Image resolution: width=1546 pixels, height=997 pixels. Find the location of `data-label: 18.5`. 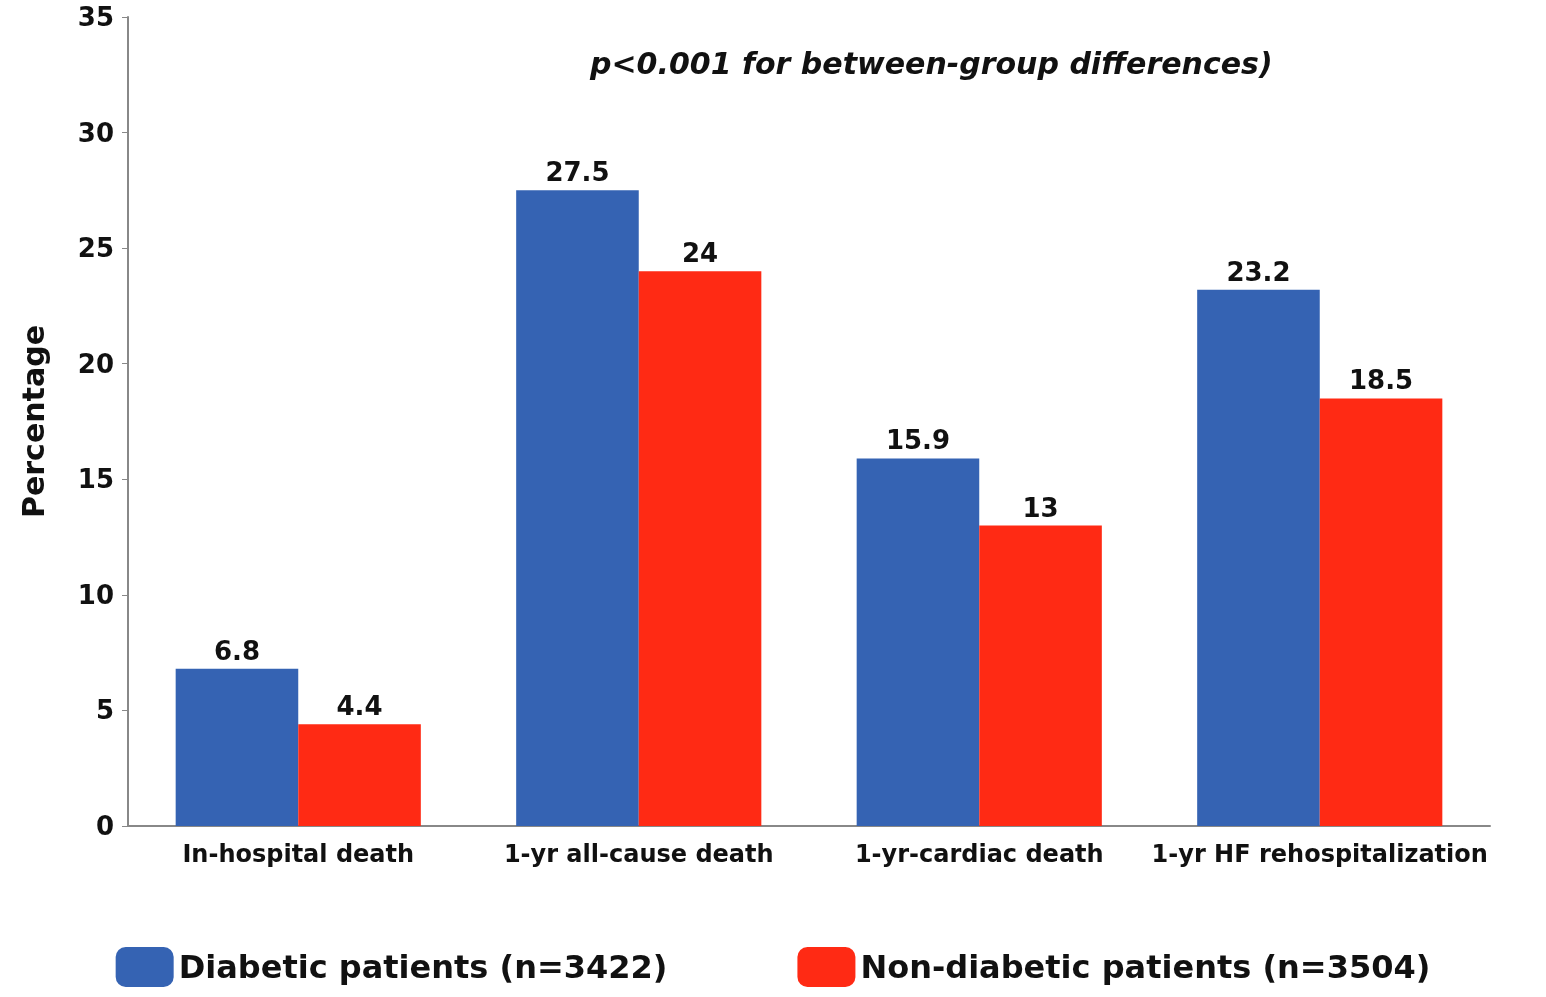

data-label: 18.5 is located at coordinates (1381, 380).